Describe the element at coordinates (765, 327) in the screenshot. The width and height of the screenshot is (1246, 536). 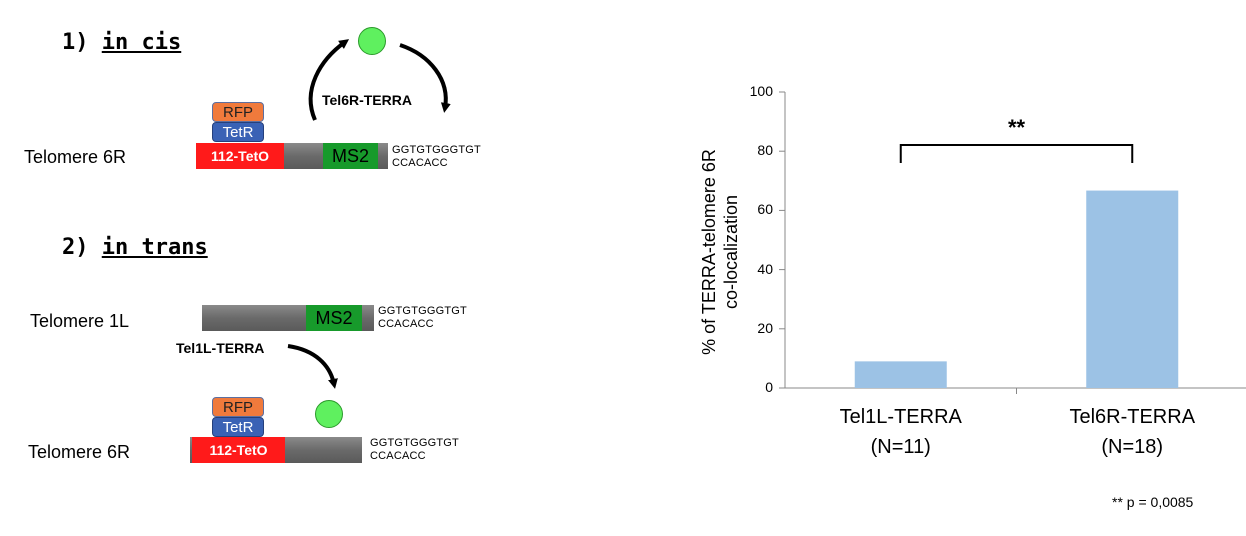
I see `y-tick-label: 20` at that location.